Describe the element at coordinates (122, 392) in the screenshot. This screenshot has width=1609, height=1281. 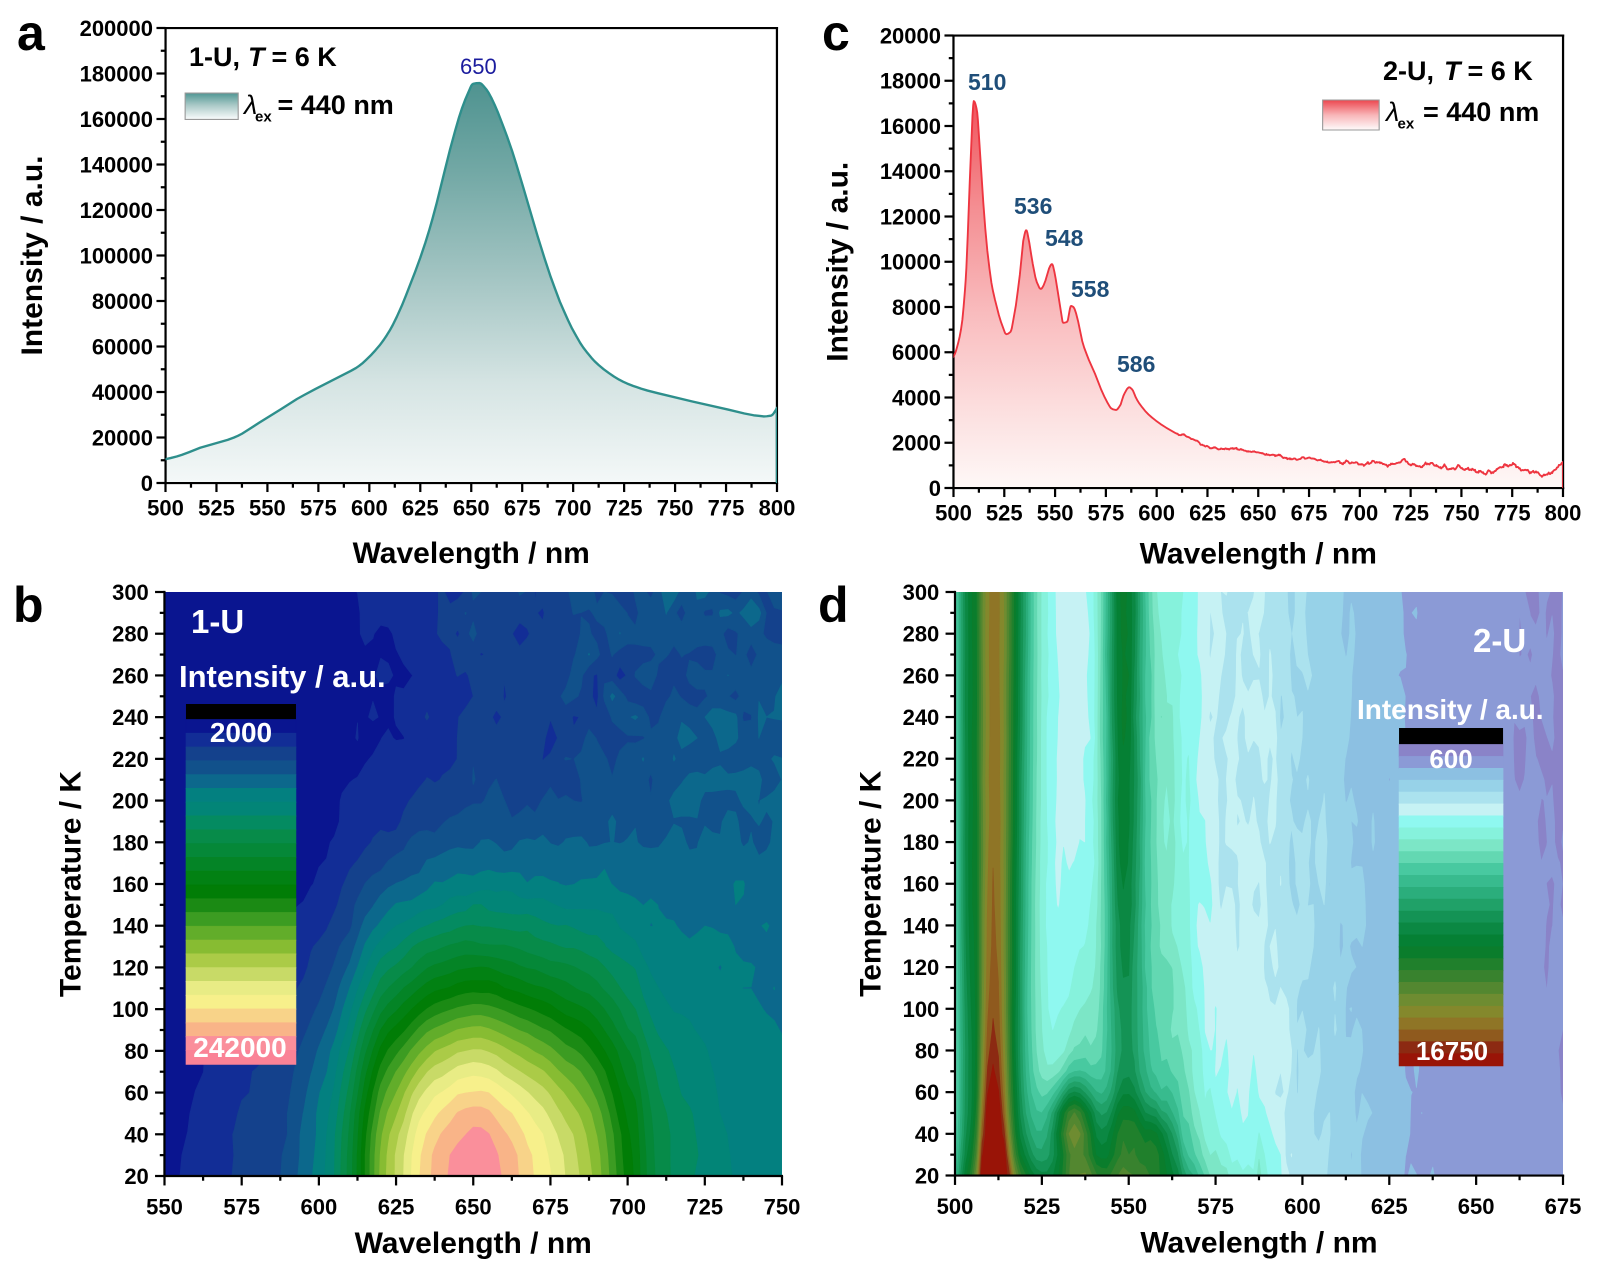
I see `svg-text: 40000` at that location.